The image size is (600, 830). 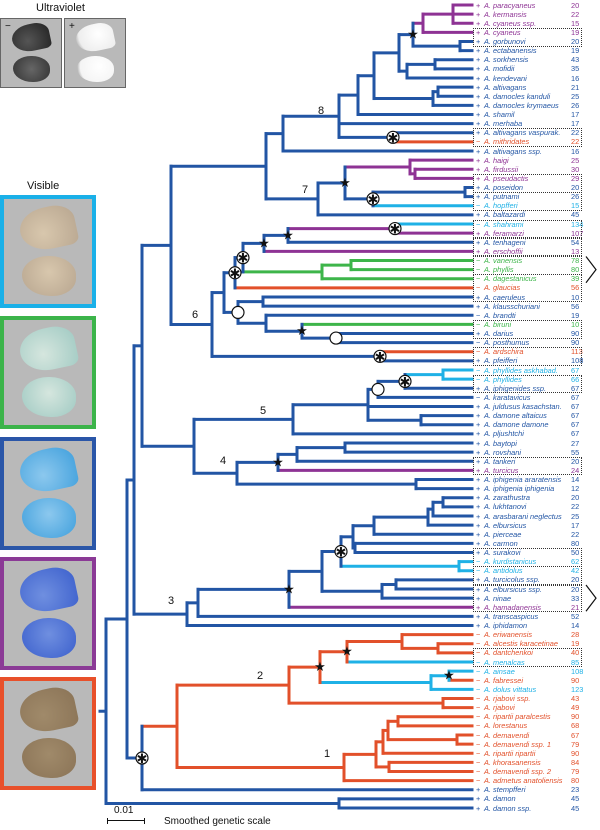 What do you see at coordinates (521, 644) in the screenshot?
I see `taxon-name: A. alcestis karacetinae` at bounding box center [521, 644].